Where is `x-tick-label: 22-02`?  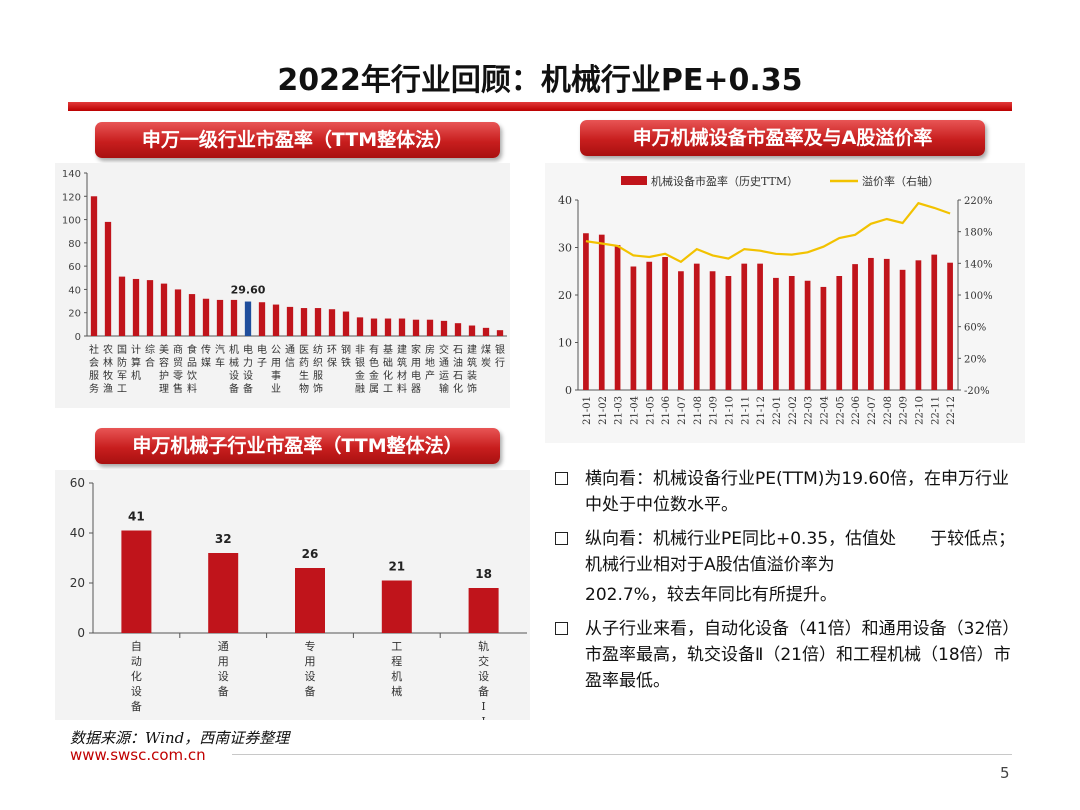 x-tick-label: 22-02 is located at coordinates (793, 410).